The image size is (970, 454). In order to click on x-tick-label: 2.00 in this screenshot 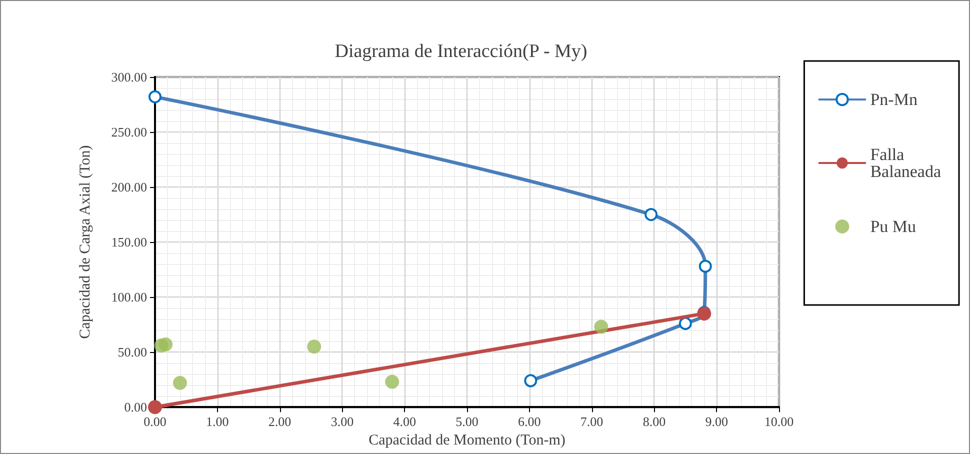, I will do `click(280, 422)`.